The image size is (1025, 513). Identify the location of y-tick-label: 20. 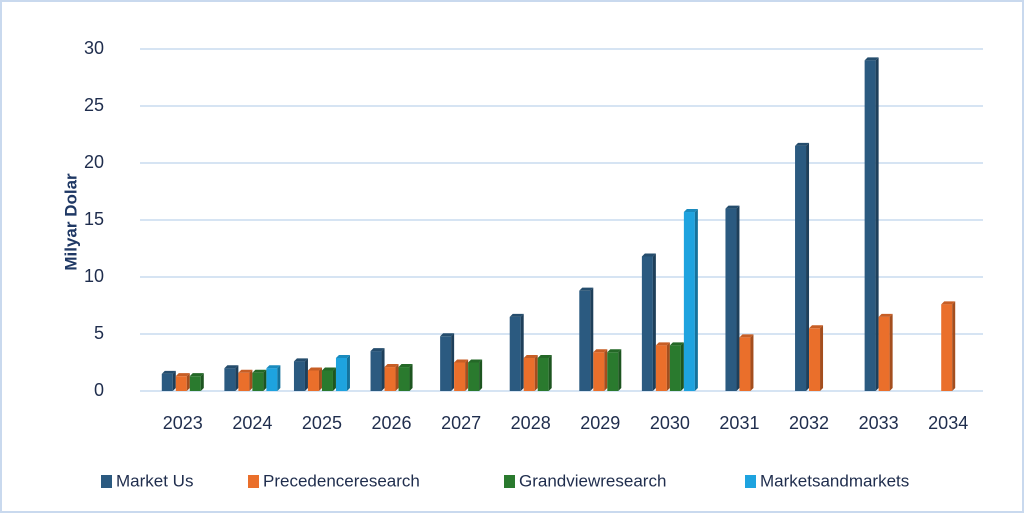
(94, 162).